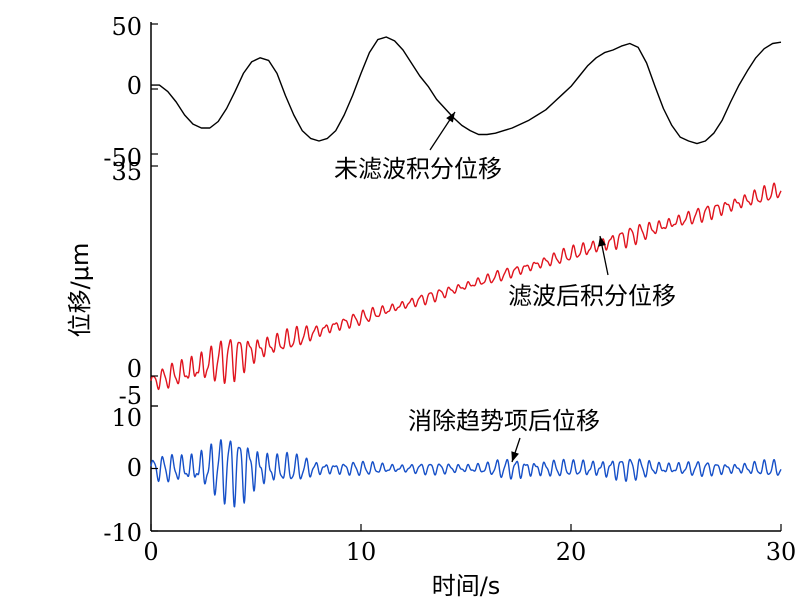 The width and height of the screenshot is (811, 611). What do you see at coordinates (781, 552) in the screenshot?
I see `x-tick-label-3: 30` at bounding box center [781, 552].